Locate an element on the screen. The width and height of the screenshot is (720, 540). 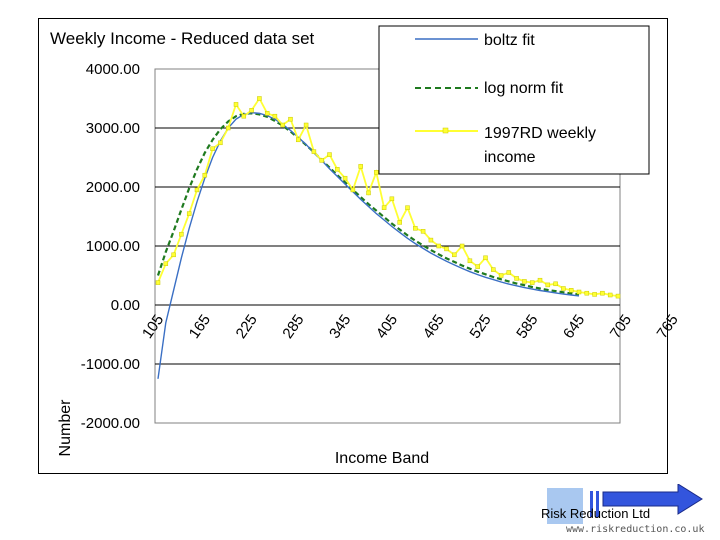
x-tick-label: 765 is located at coordinates (668, 327).